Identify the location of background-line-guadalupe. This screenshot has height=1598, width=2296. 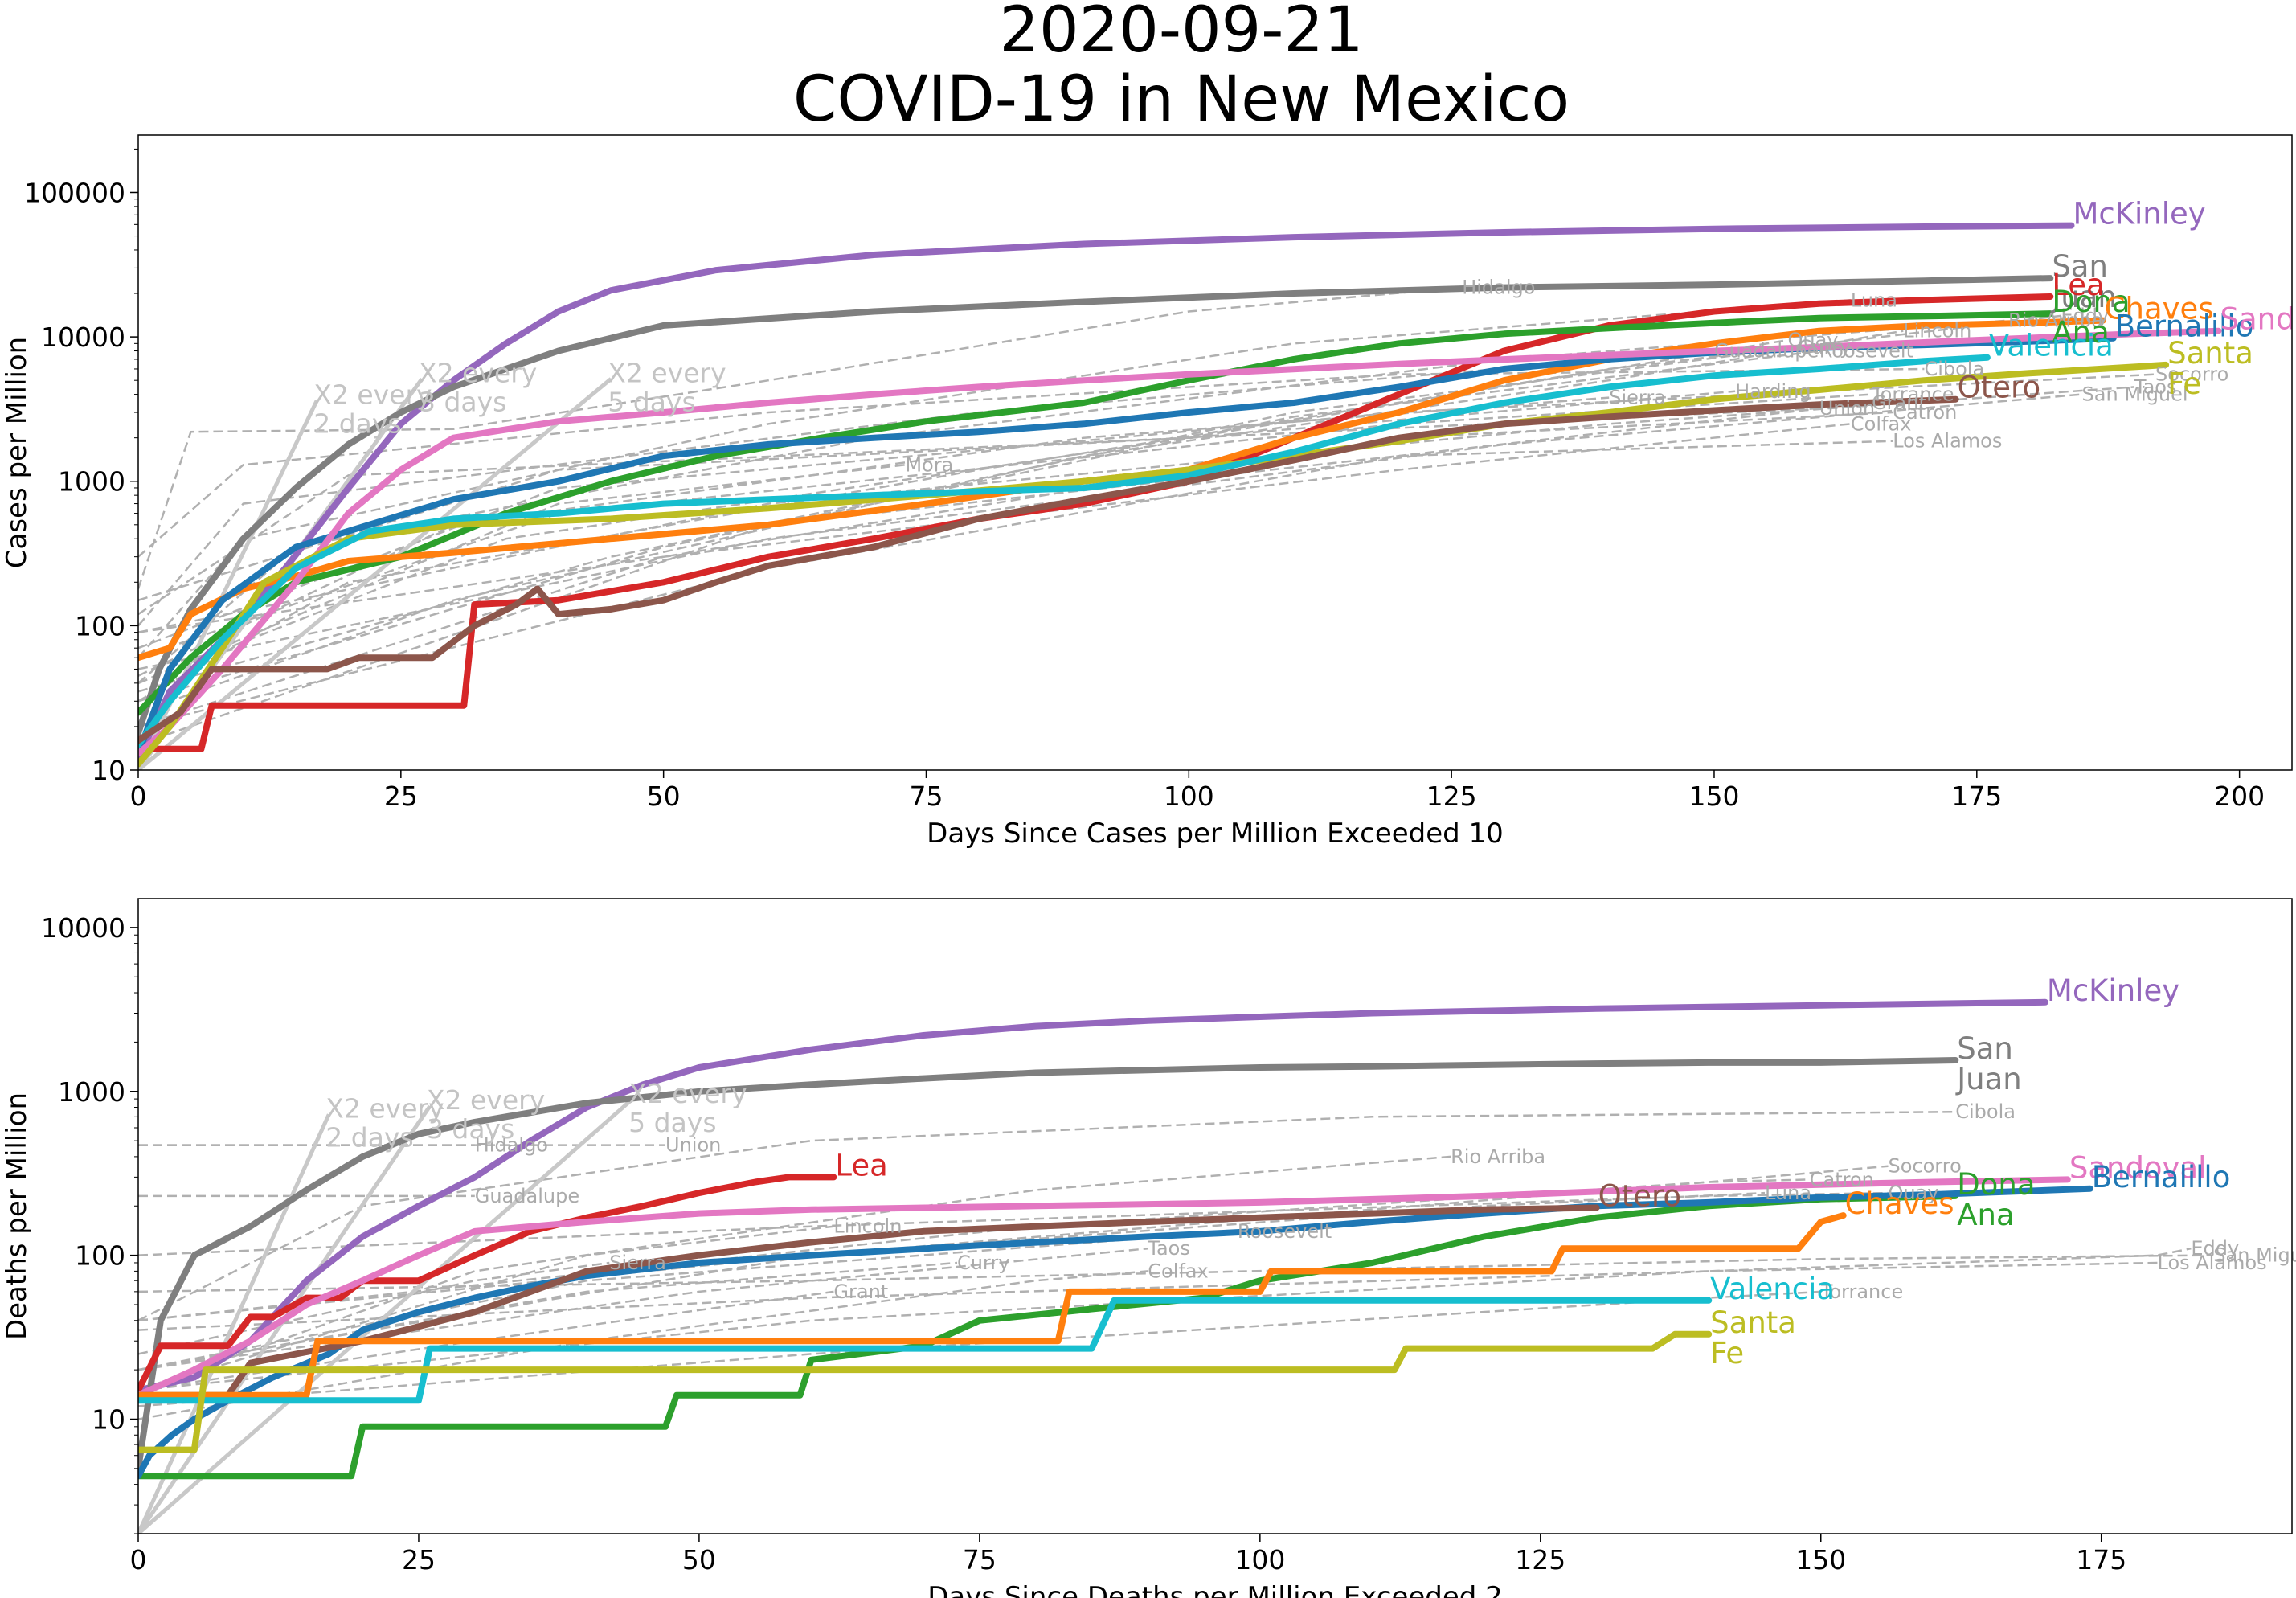
(927, 488).